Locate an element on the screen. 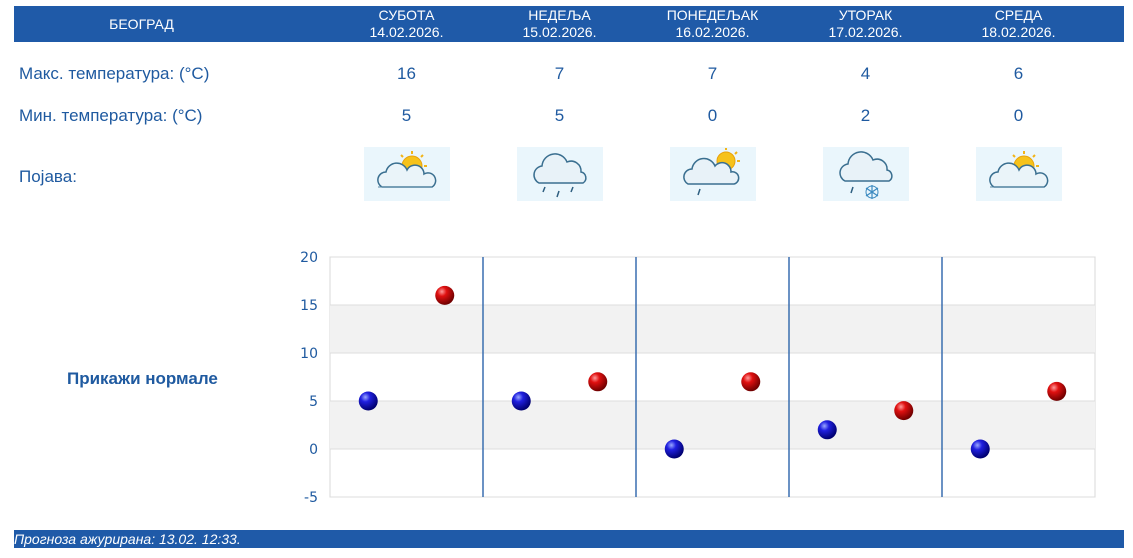 The width and height of the screenshot is (1133, 558). day-column-header: СРЕДА 18.02.2026. is located at coordinates (1018, 24).